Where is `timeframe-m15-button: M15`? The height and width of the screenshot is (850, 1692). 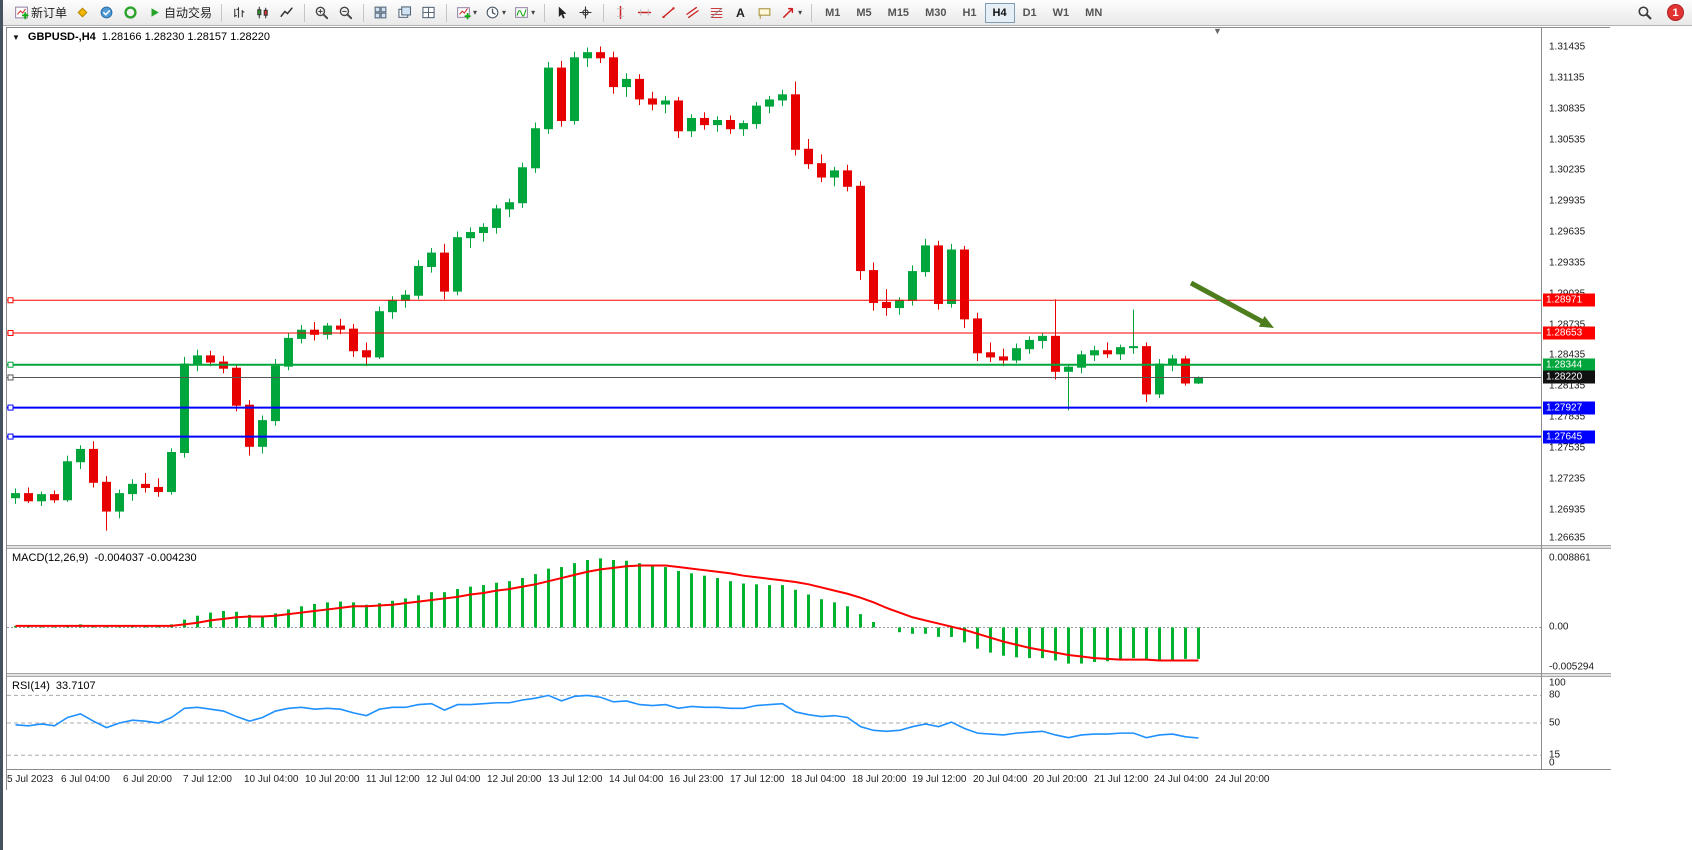 timeframe-m15-button: M15 is located at coordinates (898, 13).